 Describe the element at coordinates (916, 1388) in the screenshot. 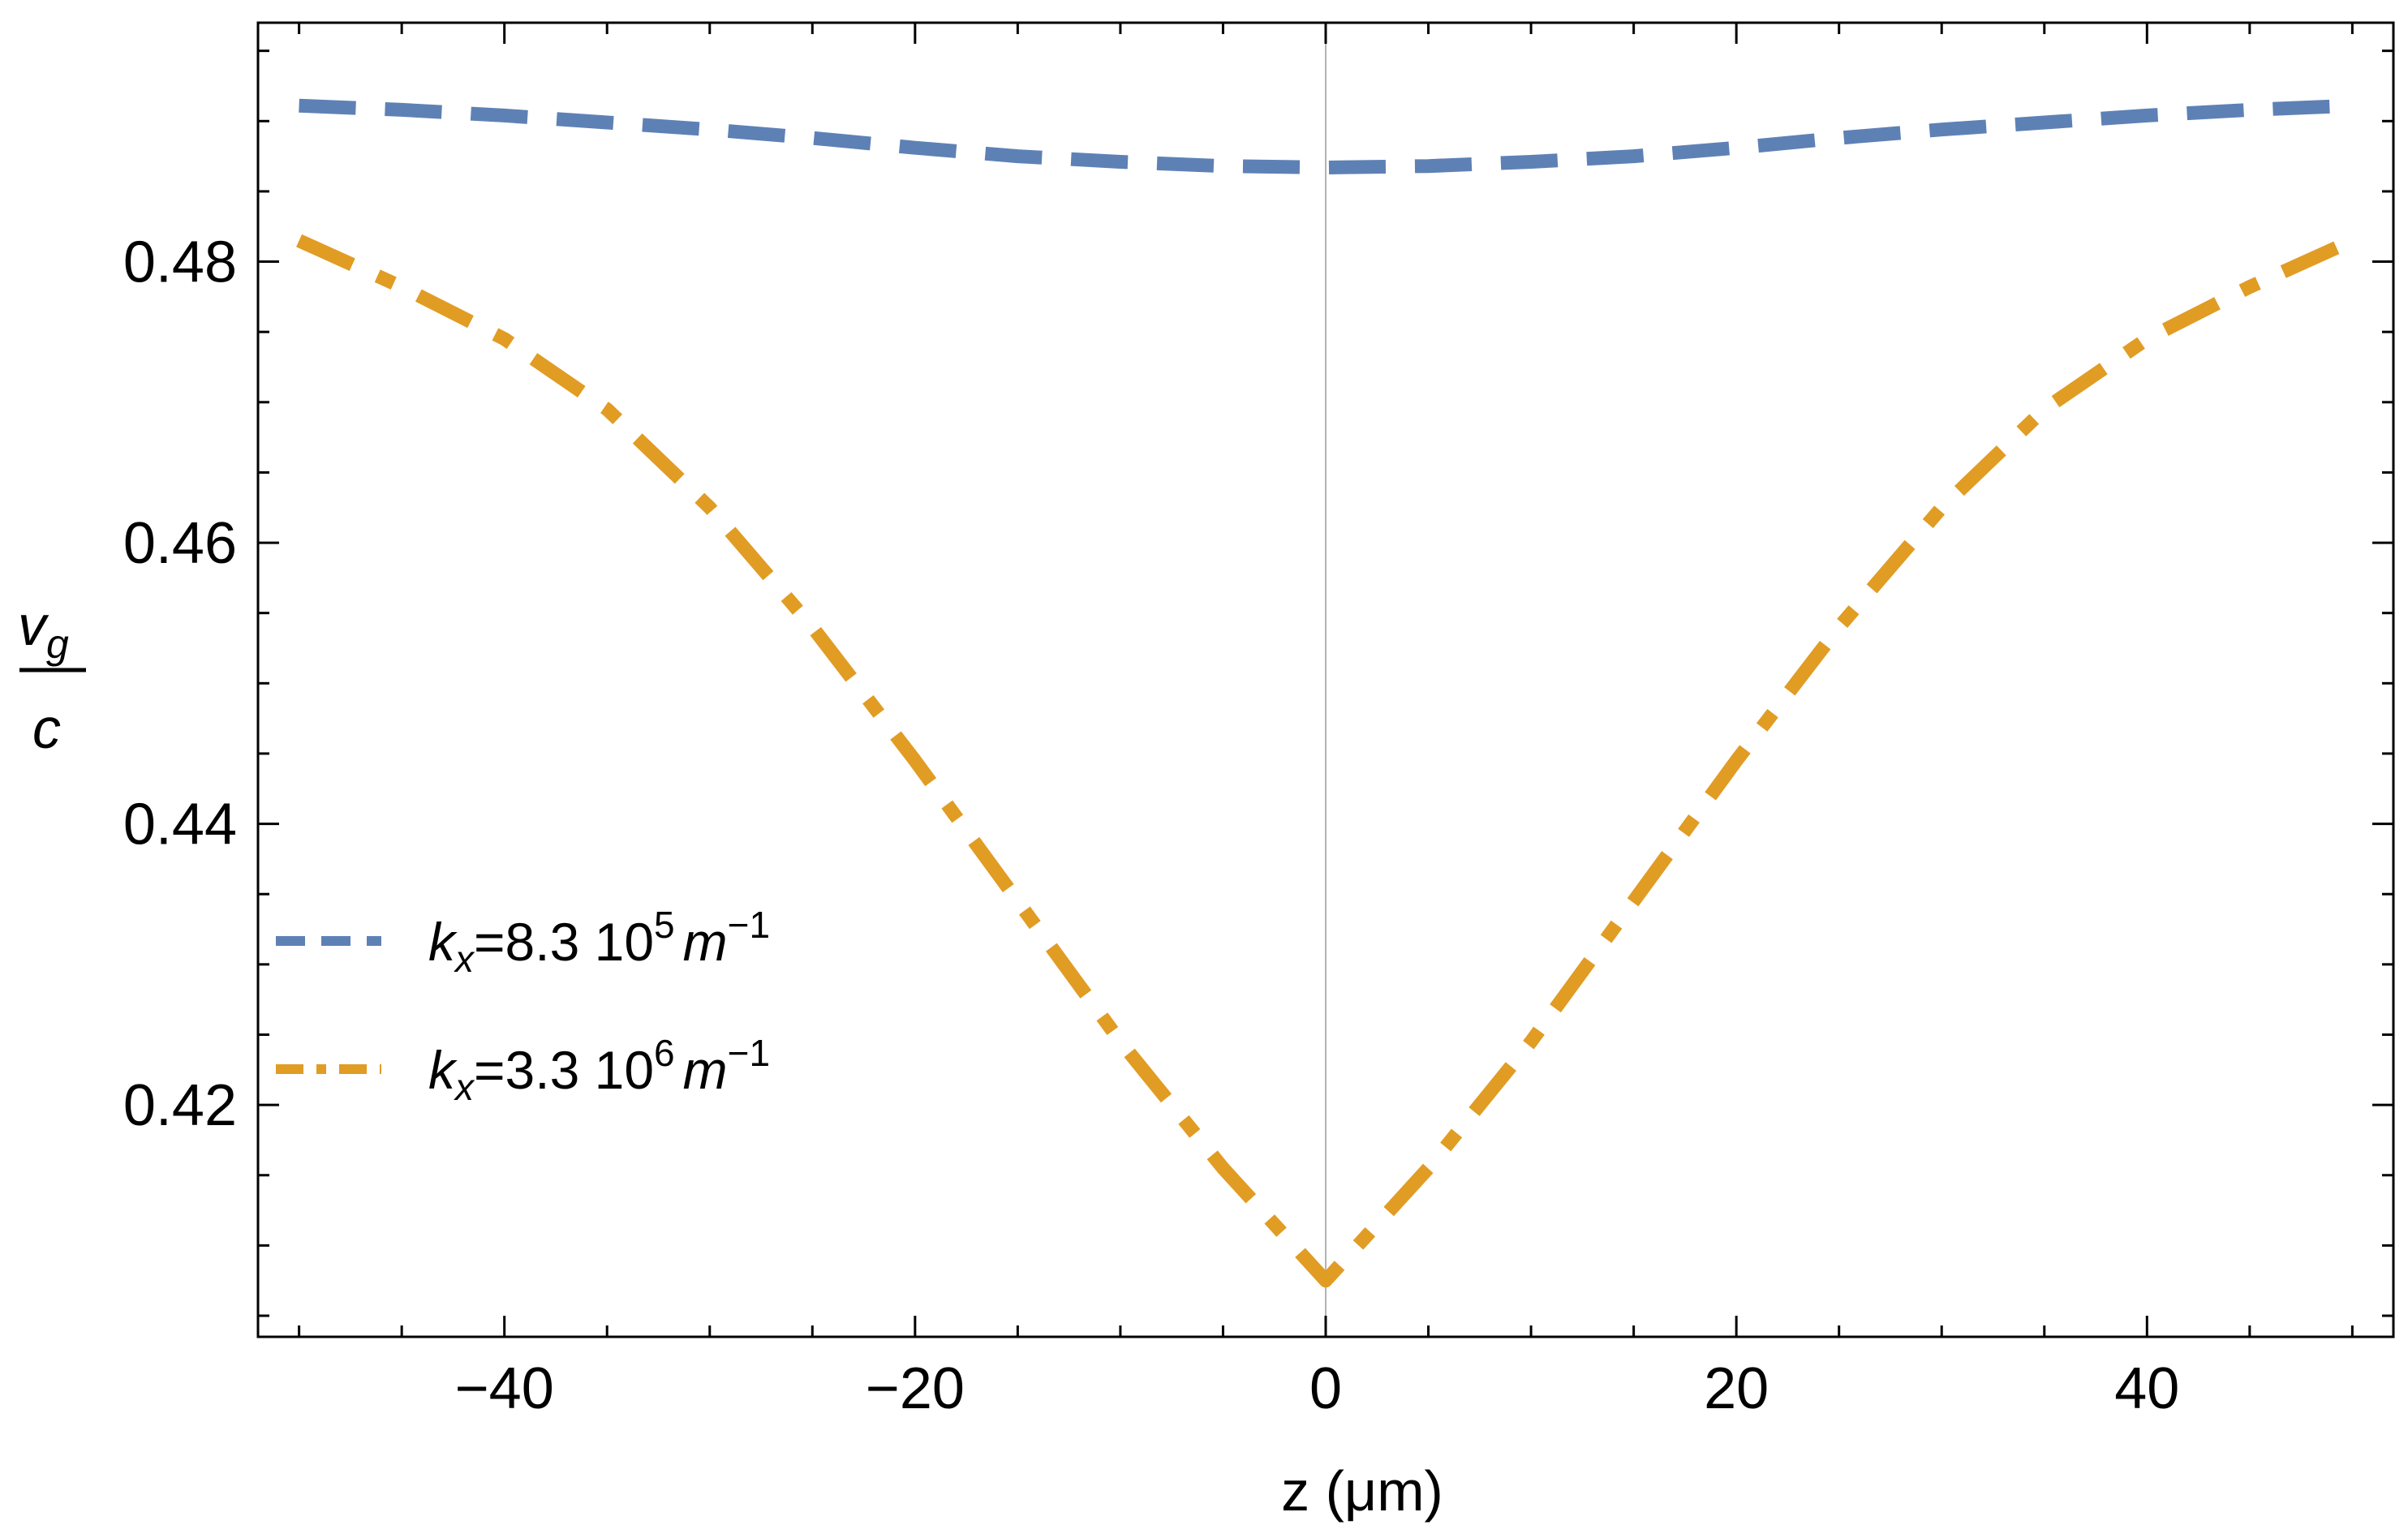

I see `x-tick-label: −20` at that location.